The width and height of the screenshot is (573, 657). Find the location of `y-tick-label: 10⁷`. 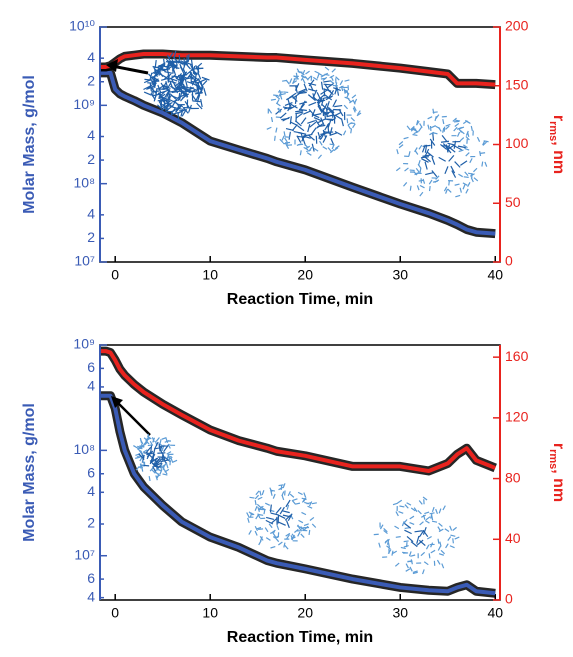

y-tick-label: 10⁷ is located at coordinates (84, 261).